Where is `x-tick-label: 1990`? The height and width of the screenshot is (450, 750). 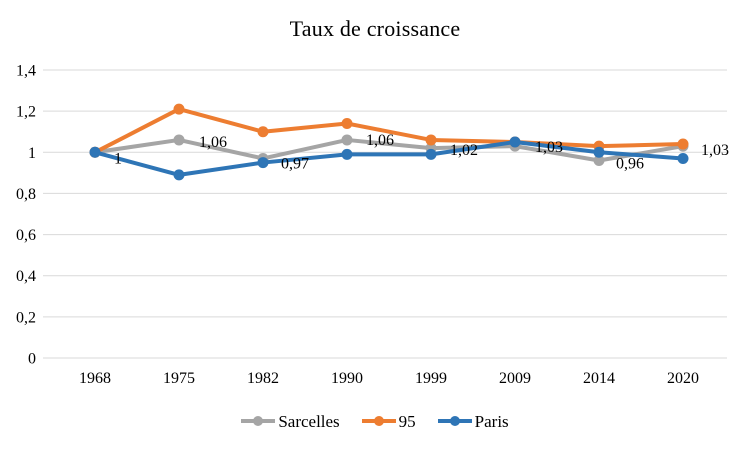 x-tick-label: 1990 is located at coordinates (347, 378).